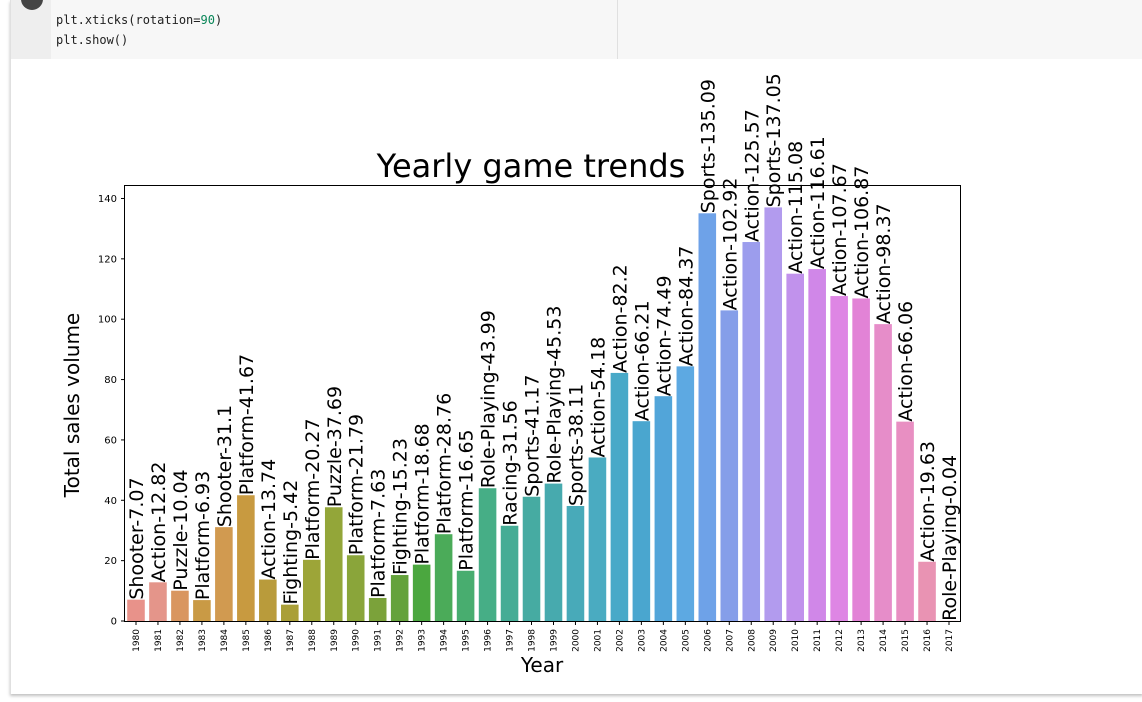 This screenshot has width=1142, height=702. Describe the element at coordinates (5, 351) in the screenshot. I see `left-gutter` at that location.